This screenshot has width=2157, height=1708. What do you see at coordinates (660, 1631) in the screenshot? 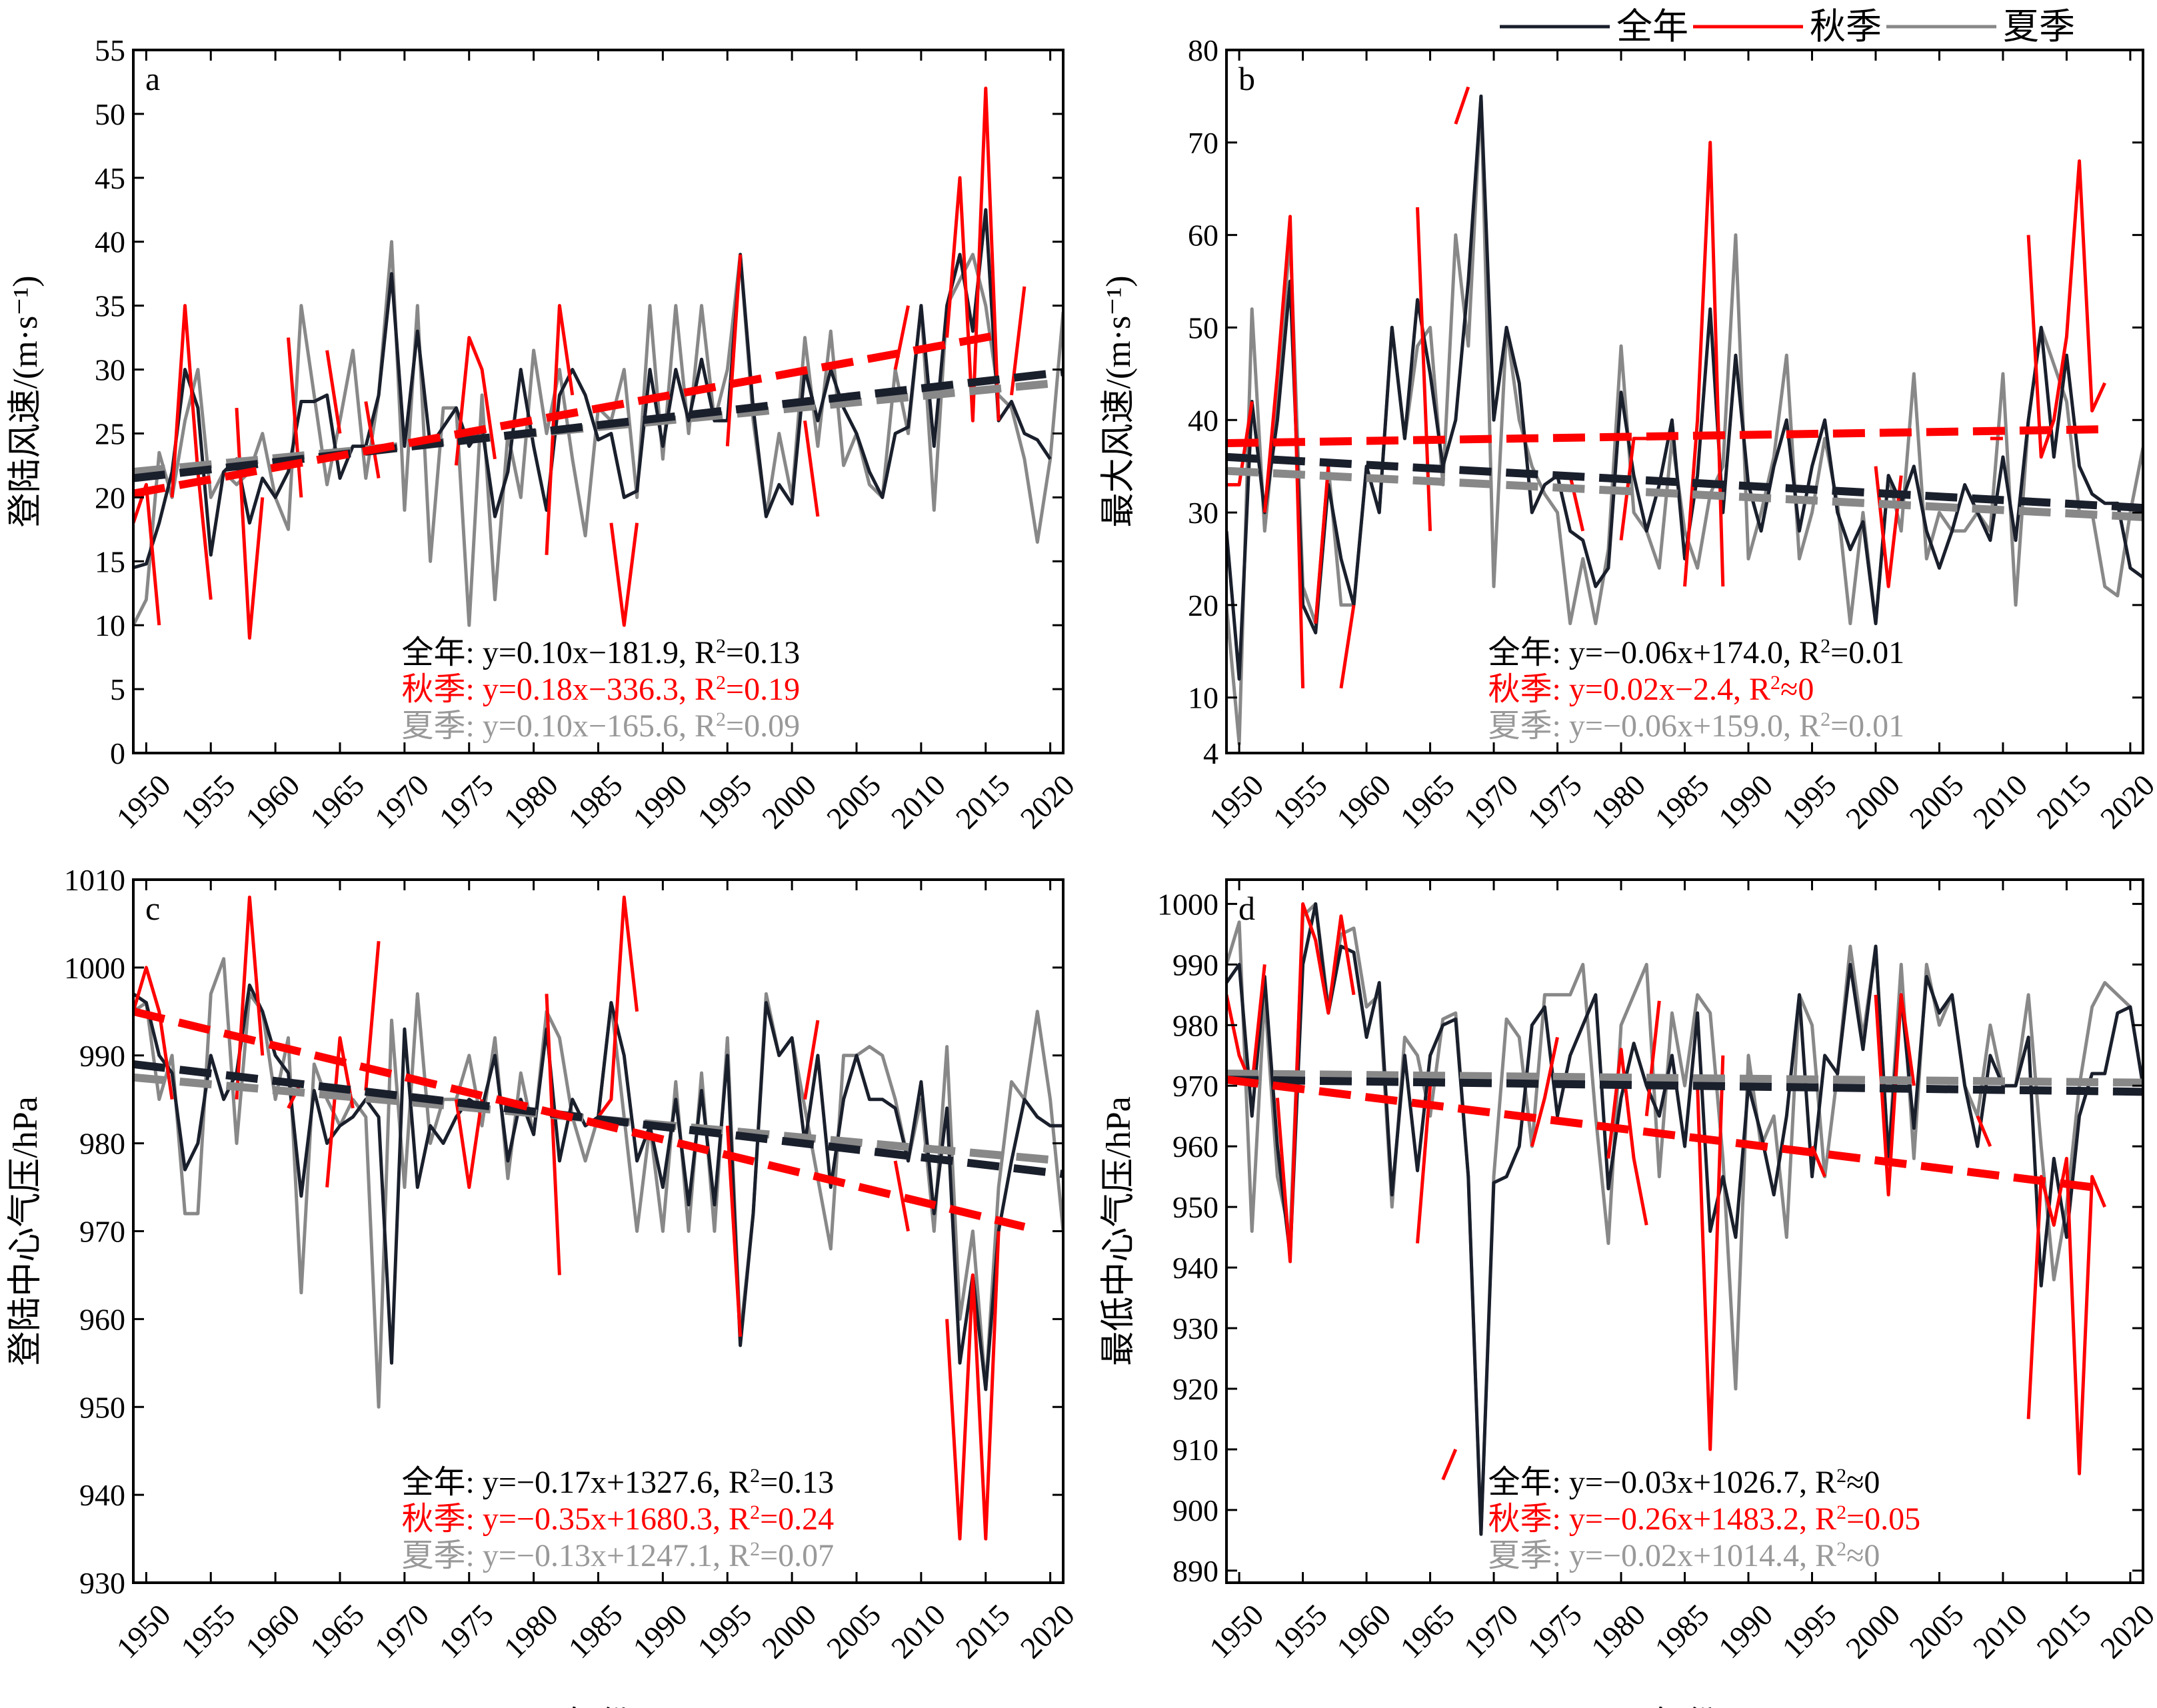
I see `x-tick-label: 1990` at bounding box center [660, 1631].